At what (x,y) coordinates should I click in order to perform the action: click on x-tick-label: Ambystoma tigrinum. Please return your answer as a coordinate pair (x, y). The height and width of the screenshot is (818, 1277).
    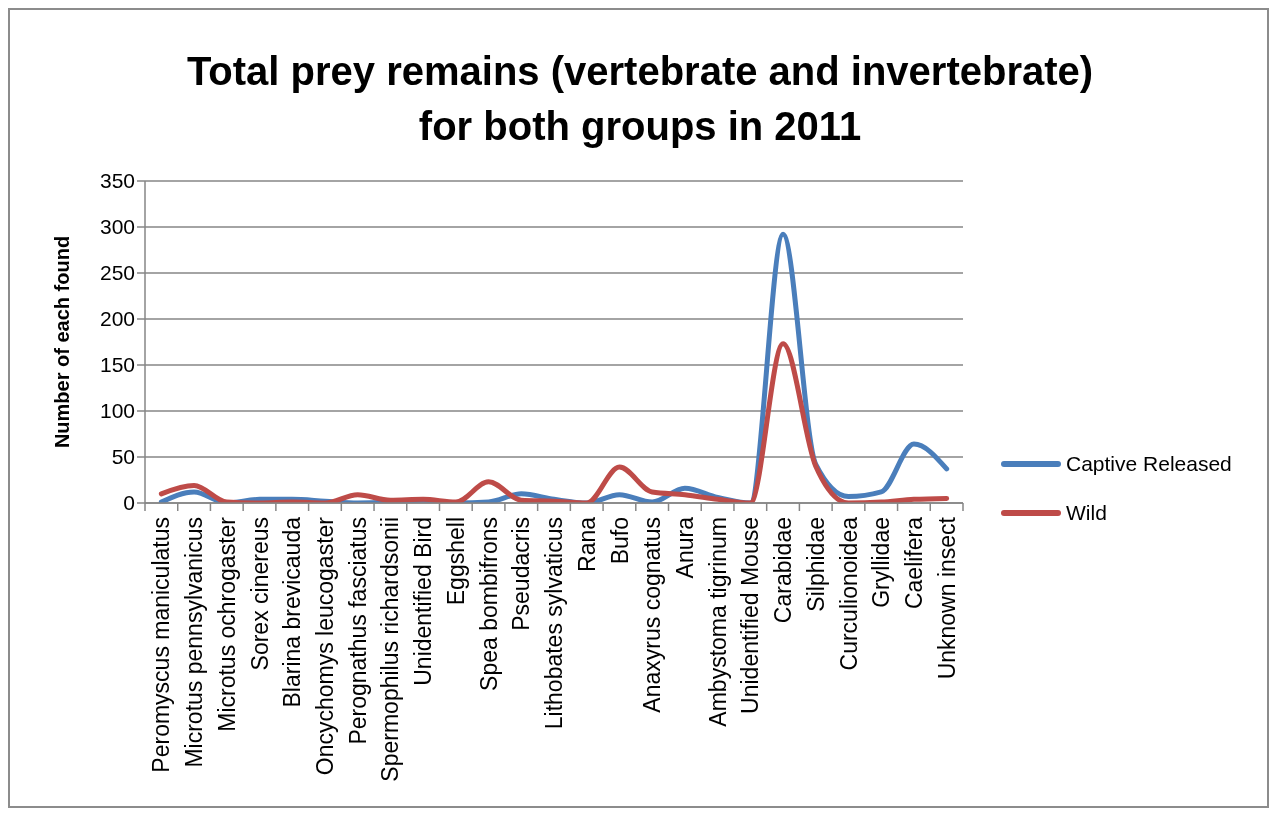
    Looking at the image, I should click on (717, 622).